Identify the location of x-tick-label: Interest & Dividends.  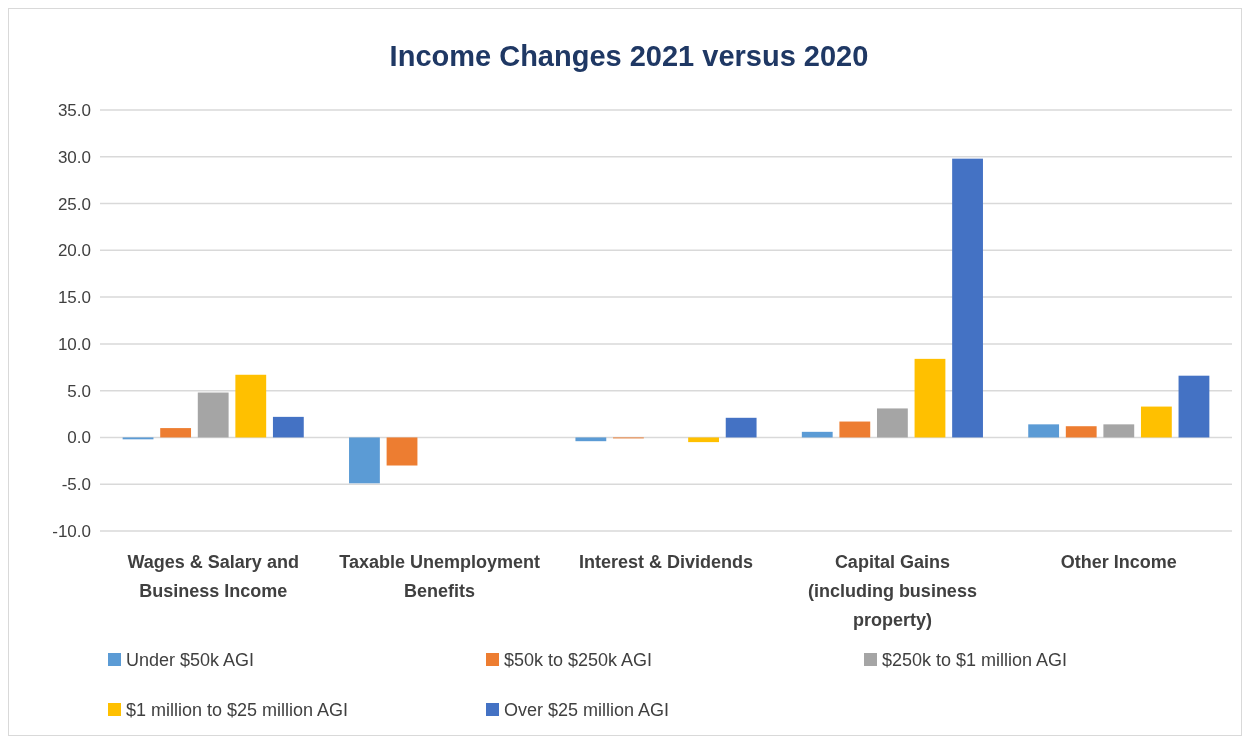
(666, 562).